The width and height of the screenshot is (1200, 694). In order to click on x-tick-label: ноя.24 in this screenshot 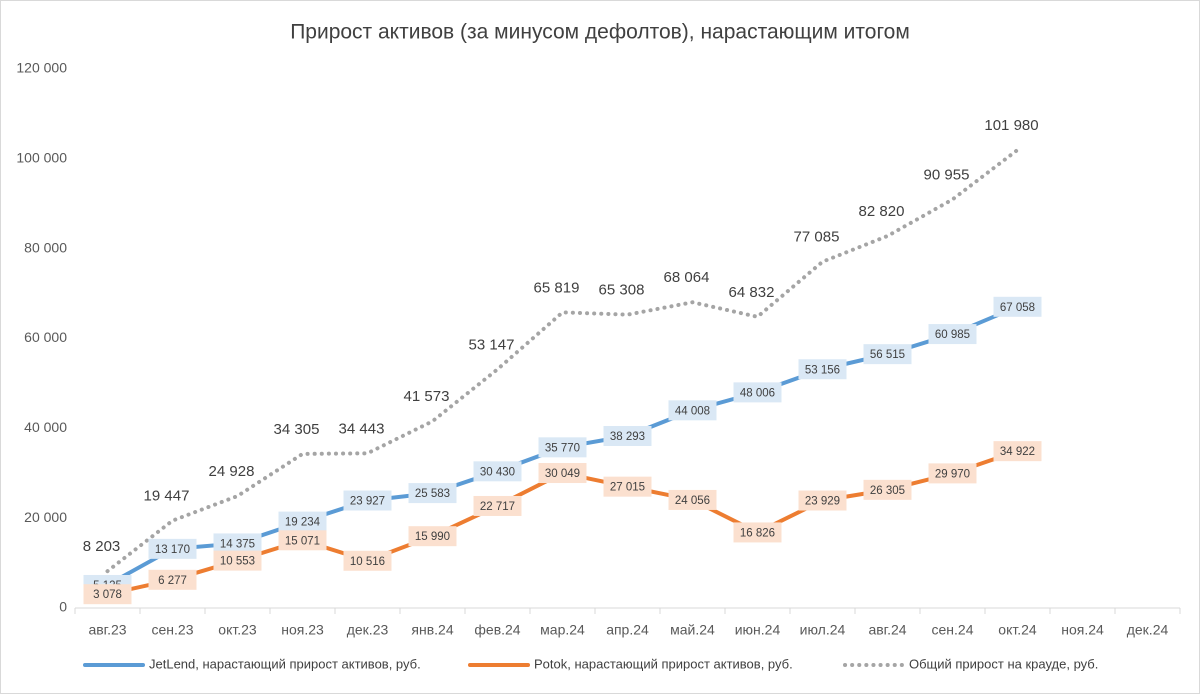, I will do `click(1082, 630)`.